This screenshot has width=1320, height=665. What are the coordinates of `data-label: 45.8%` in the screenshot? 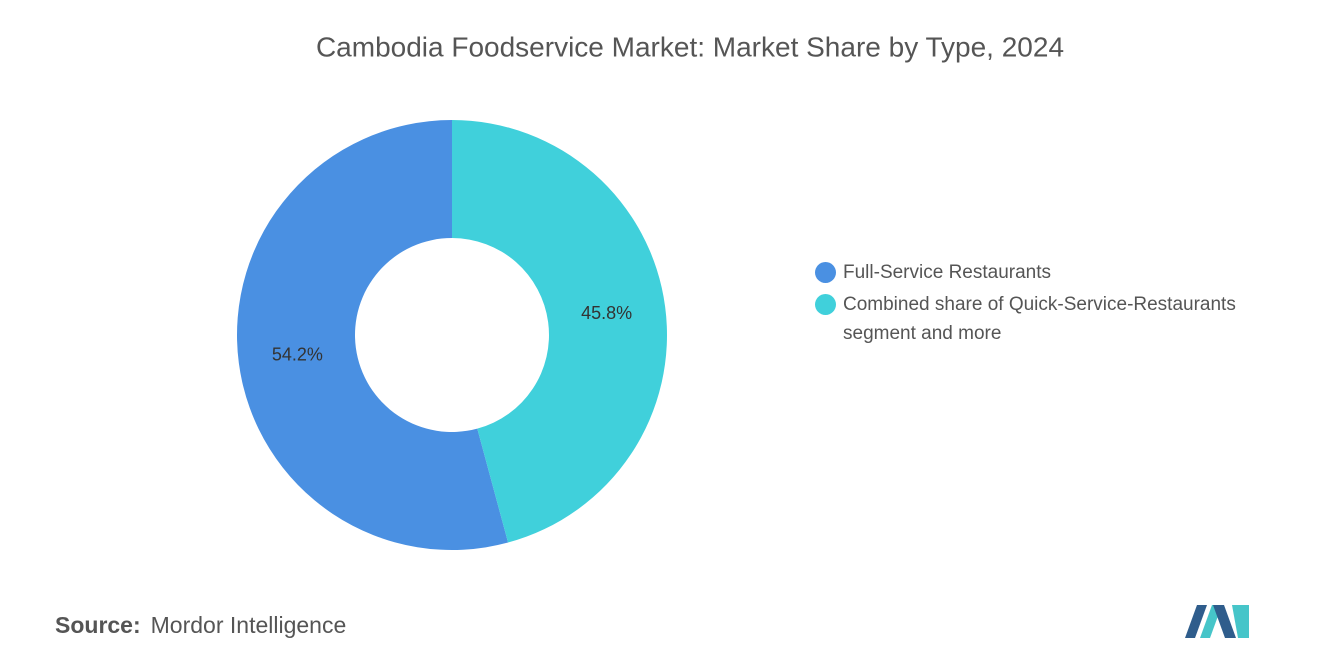 It's located at (606, 313).